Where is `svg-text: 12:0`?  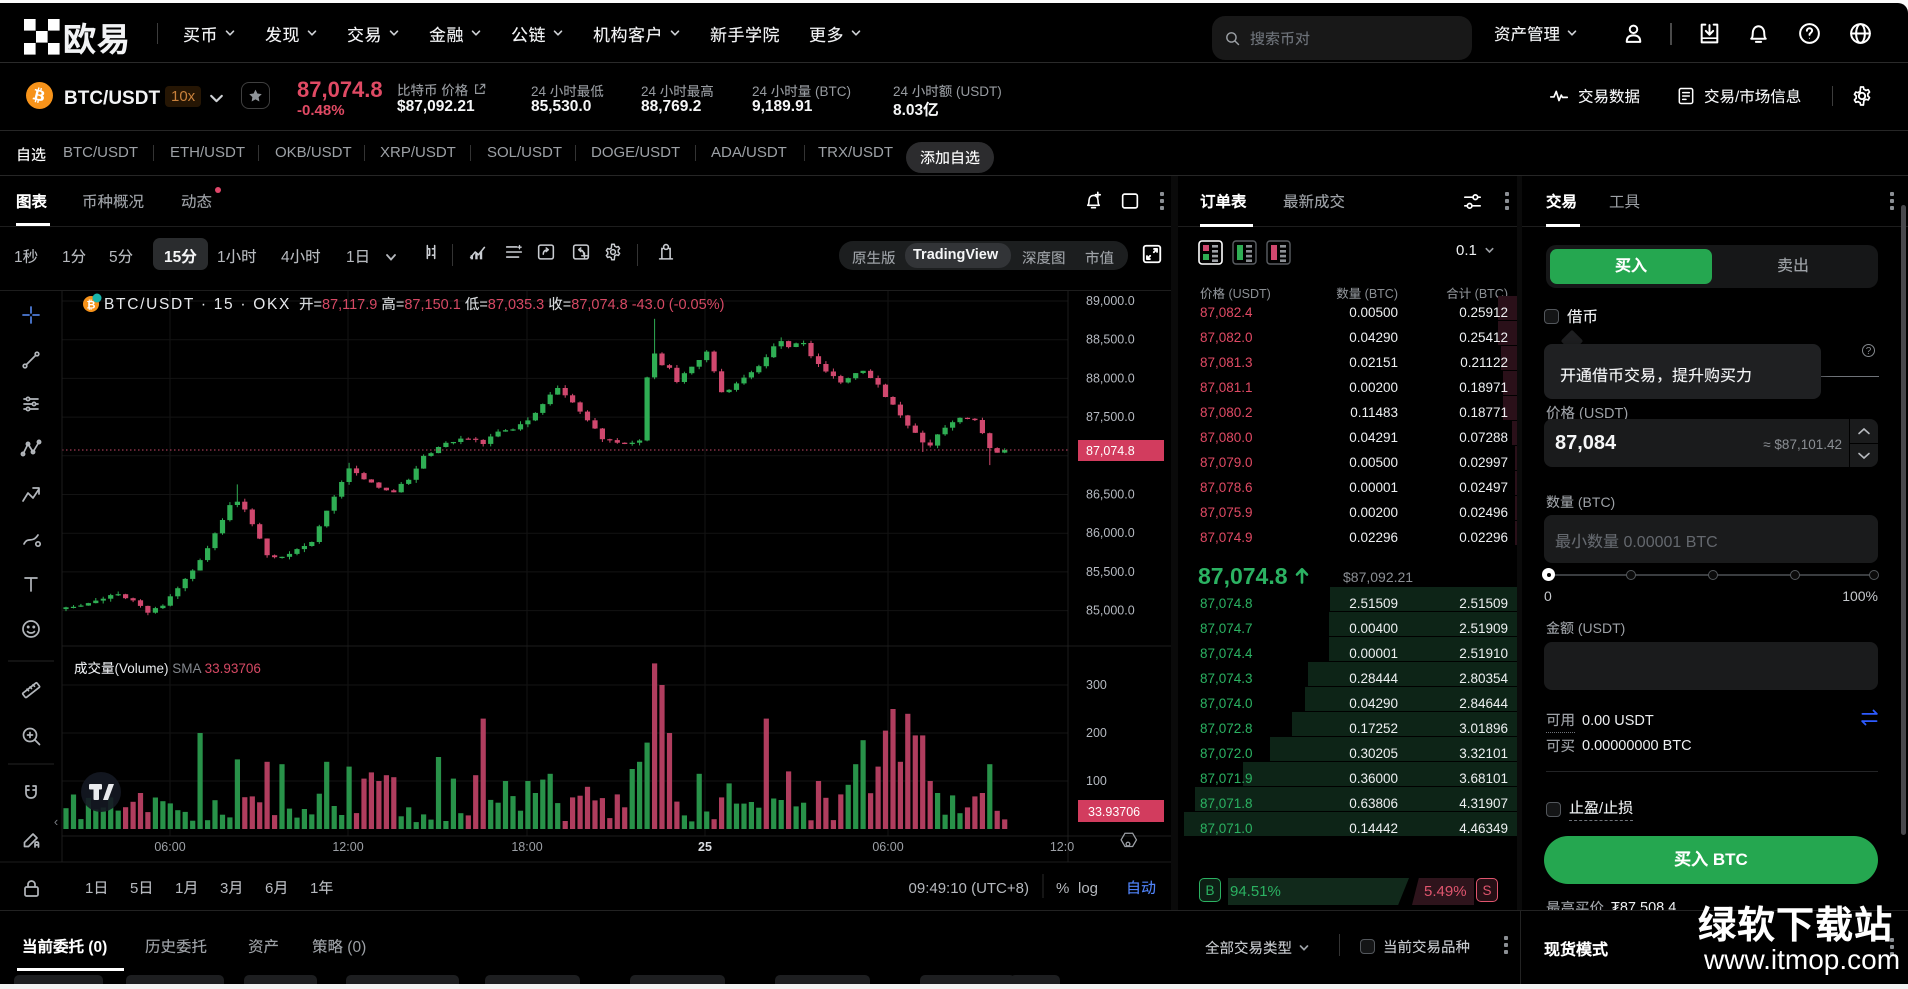 svg-text: 12:0 is located at coordinates (1062, 847).